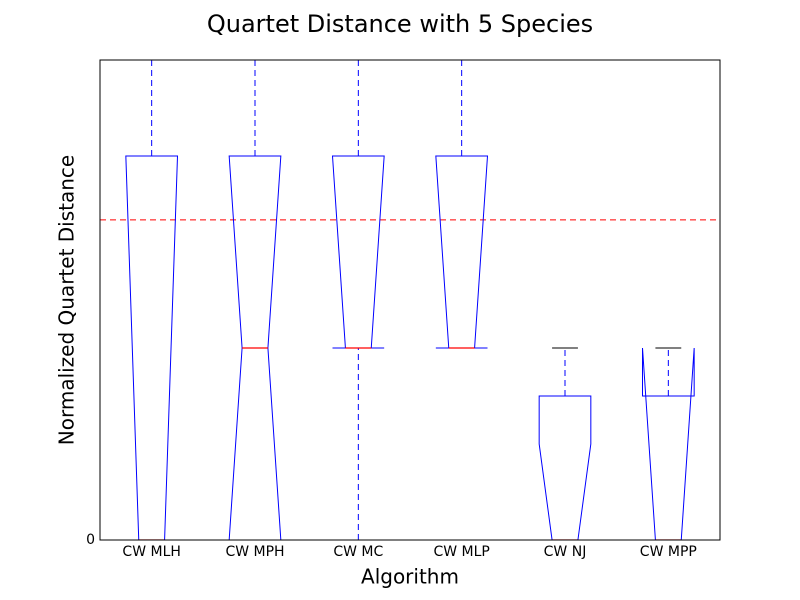  What do you see at coordinates (400, 24) in the screenshot?
I see `chart-title: Quartet Distance with 5 Species` at bounding box center [400, 24].